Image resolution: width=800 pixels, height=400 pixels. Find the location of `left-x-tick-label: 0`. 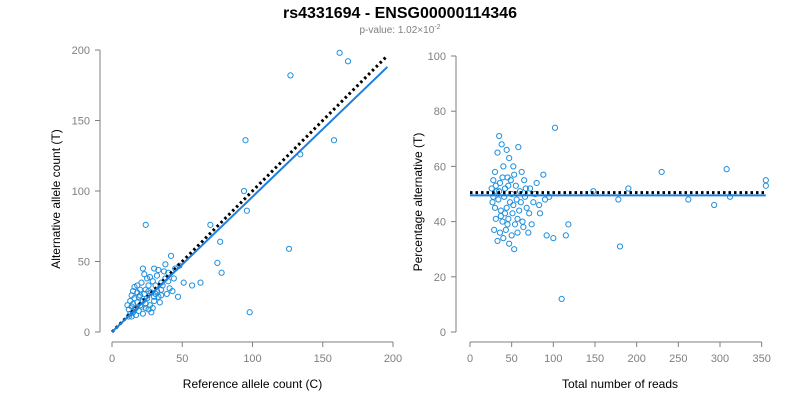

left-x-tick-label: 0 is located at coordinates (112, 359).